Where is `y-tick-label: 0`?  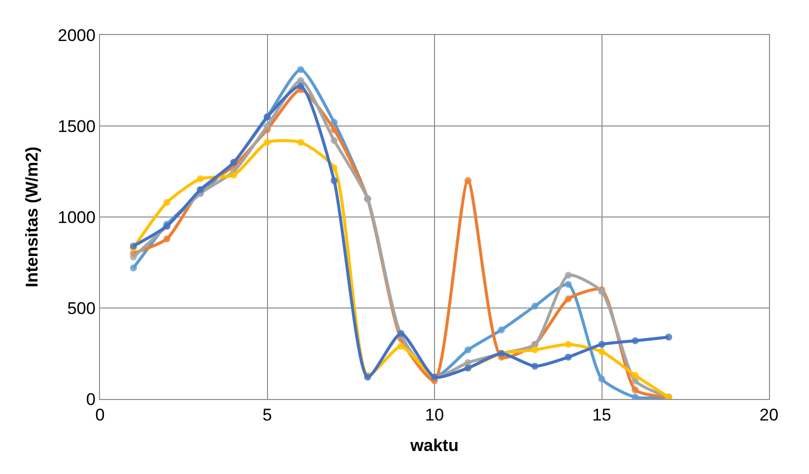 y-tick-label: 0 is located at coordinates (91, 399).